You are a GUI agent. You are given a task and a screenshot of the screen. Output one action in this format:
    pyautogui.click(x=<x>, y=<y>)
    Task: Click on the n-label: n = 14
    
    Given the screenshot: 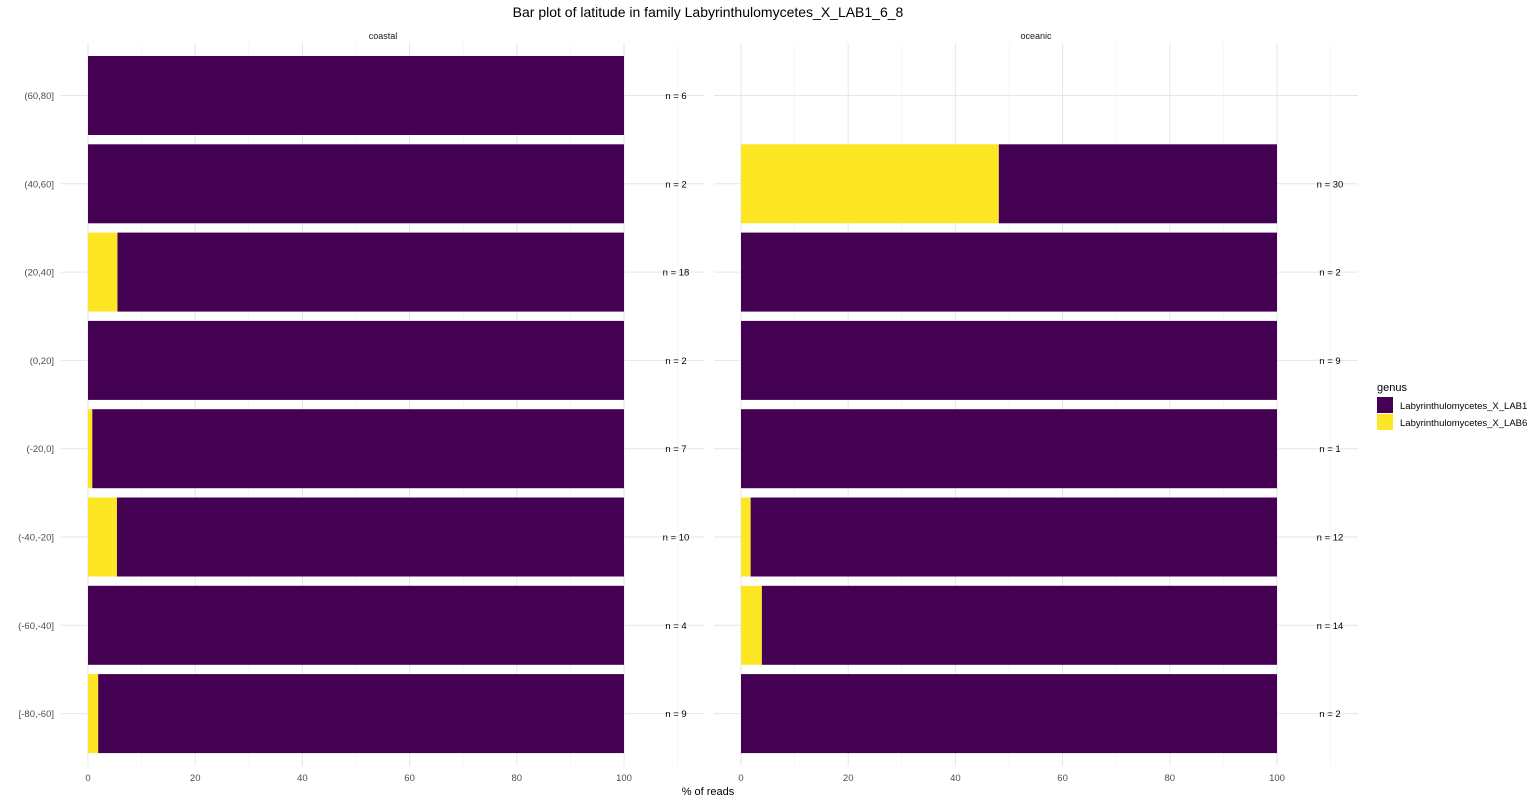 What is the action you would take?
    pyautogui.click(x=1330, y=626)
    